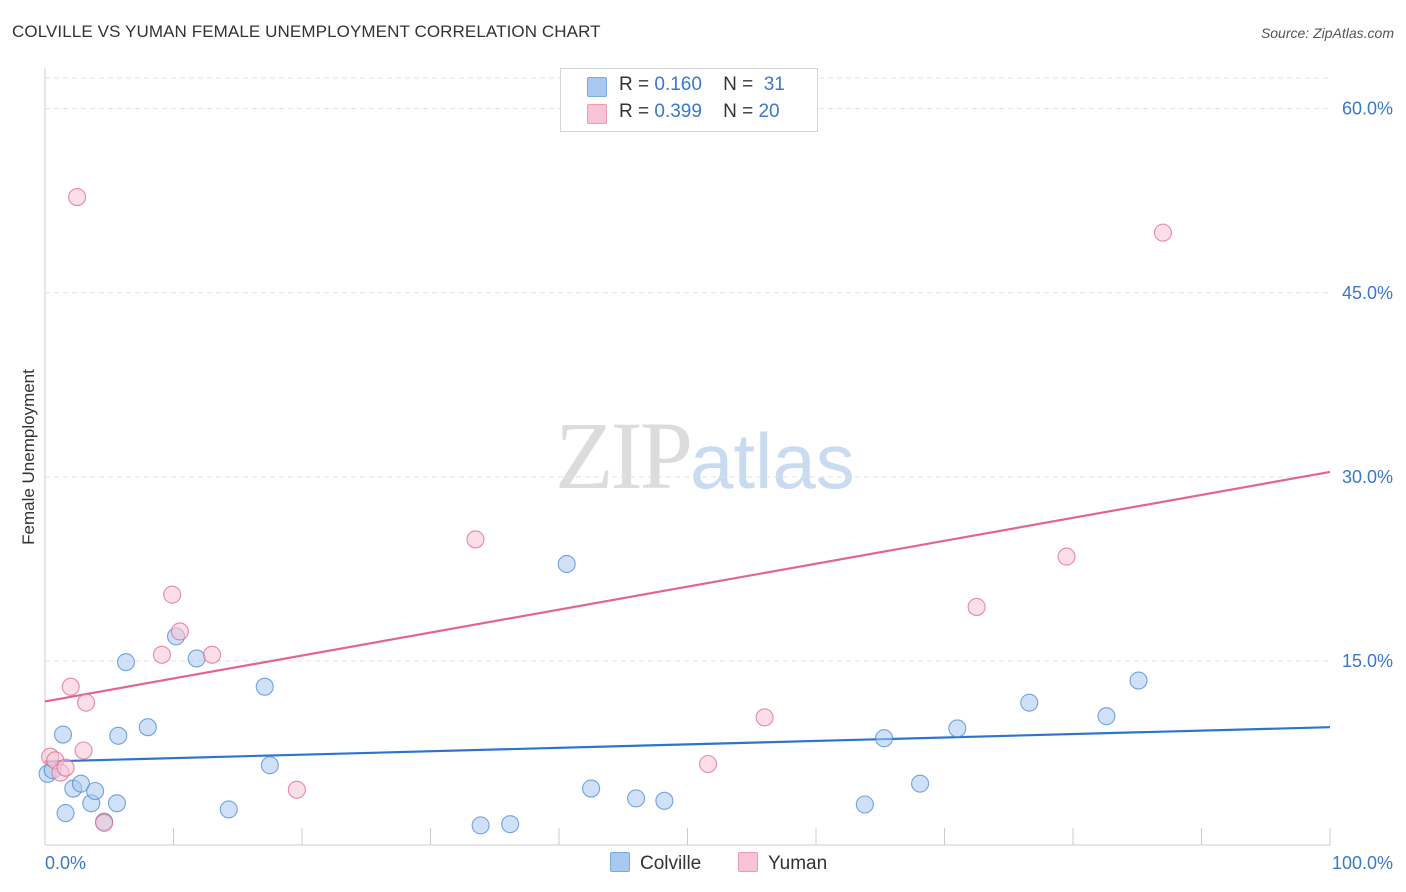  Describe the element at coordinates (1367, 293) in the screenshot. I see `y-tick-label: 45.0%` at that location.